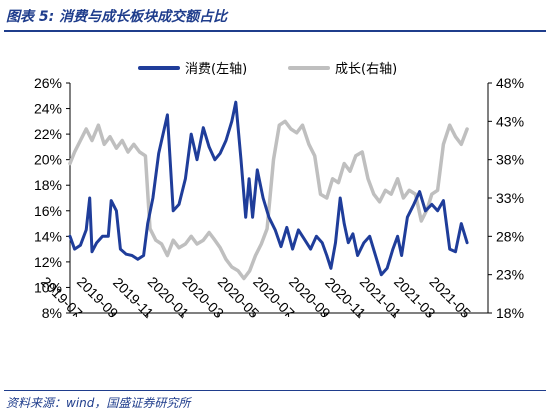 This screenshot has width=550, height=415. What do you see at coordinates (510, 198) in the screenshot?
I see `right-y-tick-label: 33%` at bounding box center [510, 198].